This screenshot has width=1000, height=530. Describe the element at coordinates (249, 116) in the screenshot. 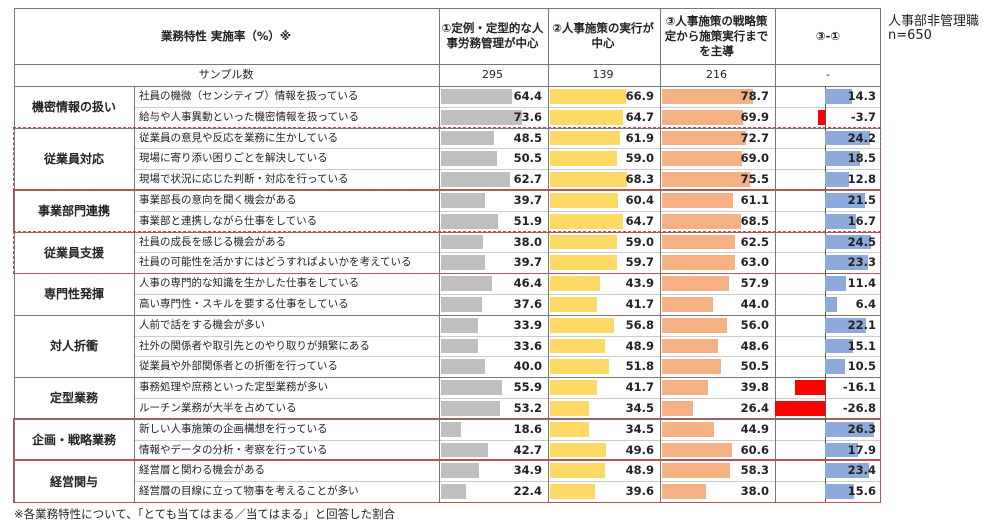

I see `item-label: 給与や人事異動といった機密情報を扱っている` at that location.